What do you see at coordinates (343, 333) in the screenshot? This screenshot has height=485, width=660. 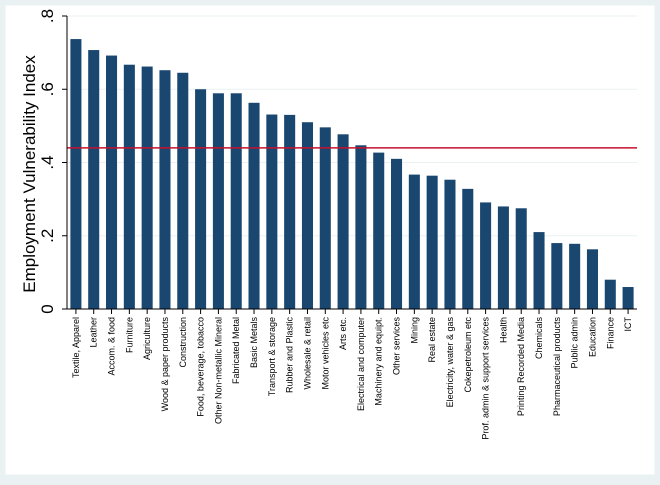 I see `x-tick-label: Arts etc.` at bounding box center [343, 333].